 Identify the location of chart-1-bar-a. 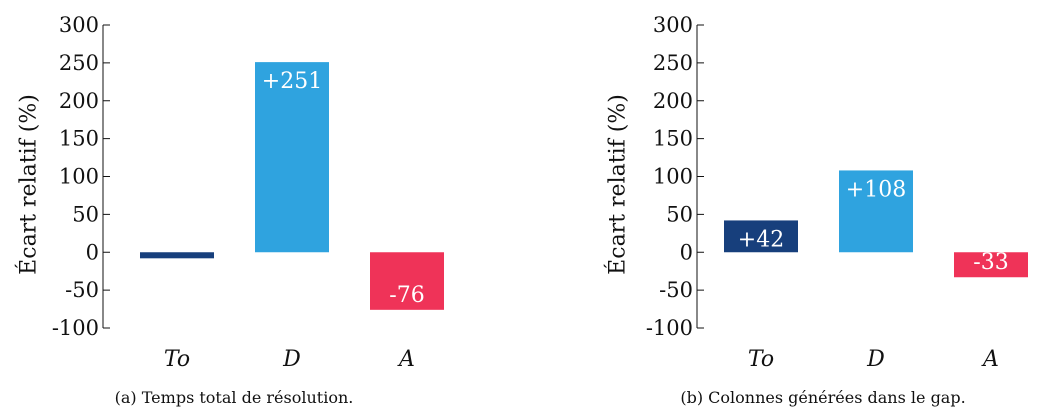
(991, 265).